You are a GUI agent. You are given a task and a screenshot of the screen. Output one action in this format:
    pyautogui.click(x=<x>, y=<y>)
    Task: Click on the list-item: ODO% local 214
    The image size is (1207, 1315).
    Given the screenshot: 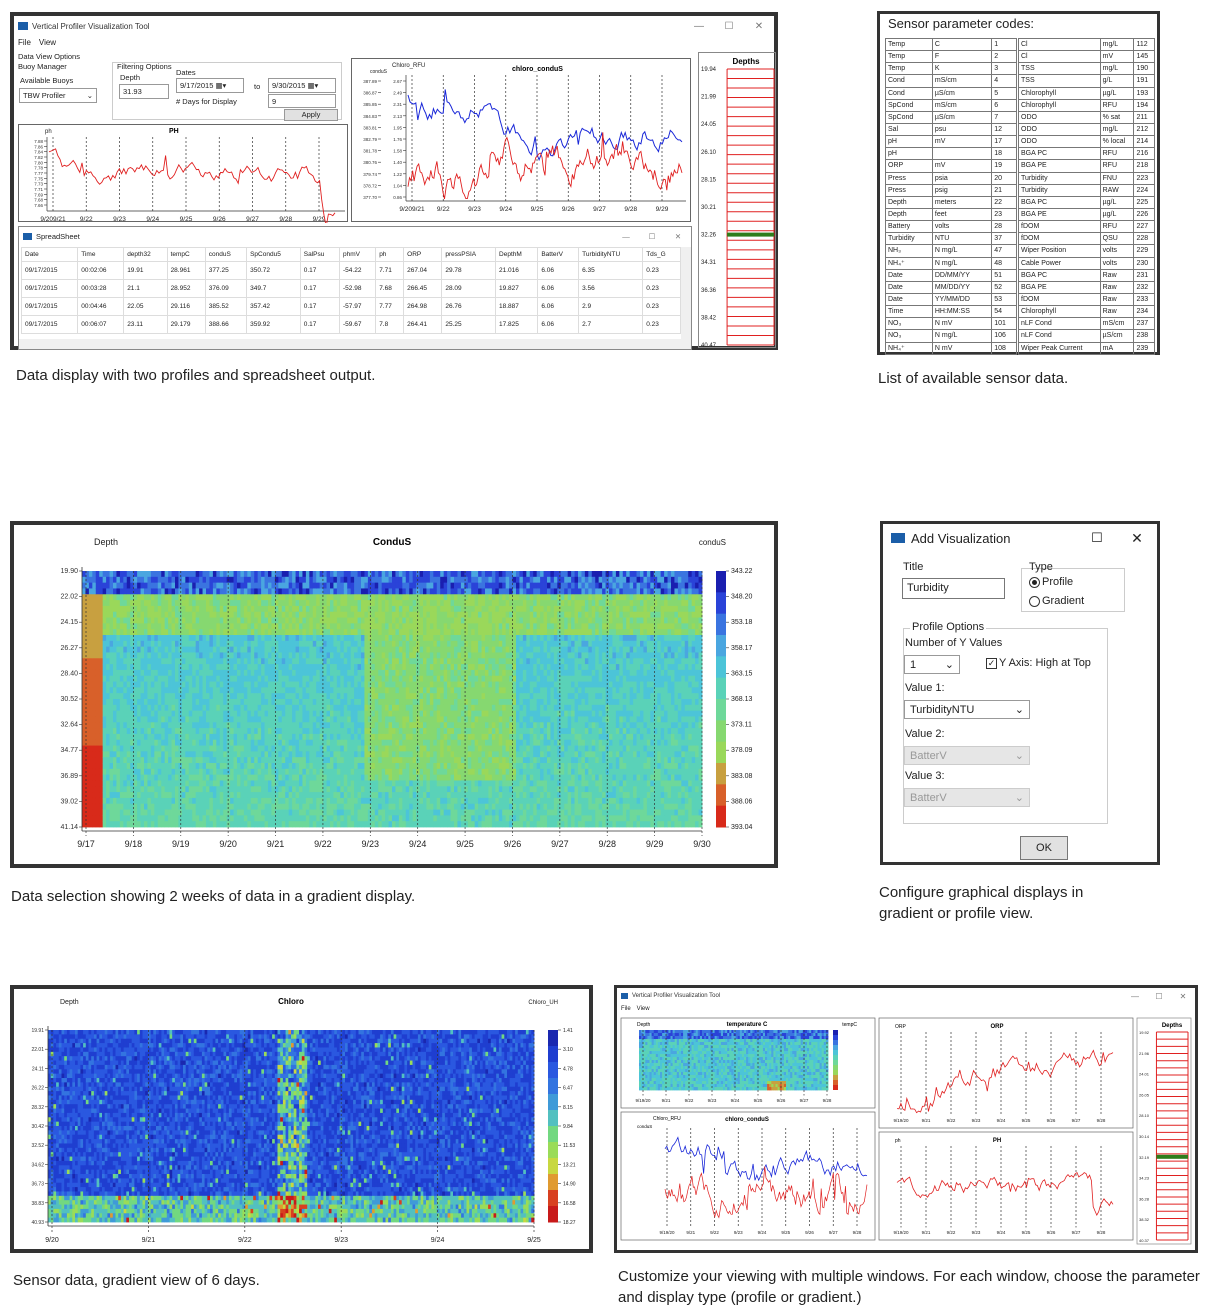 What is the action you would take?
    pyautogui.click(x=1086, y=142)
    